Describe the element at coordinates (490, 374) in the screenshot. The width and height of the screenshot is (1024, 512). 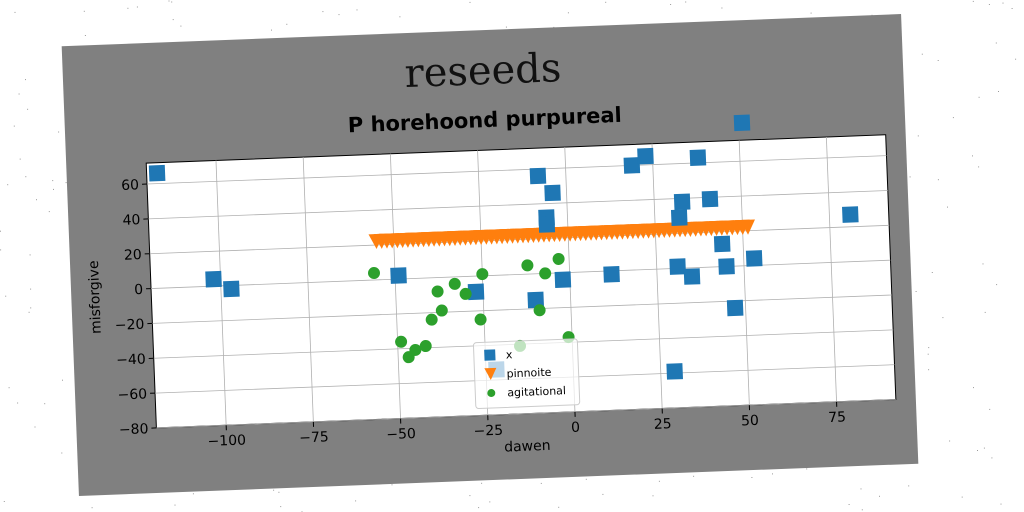
I see `legend-marker-pinnoite` at that location.